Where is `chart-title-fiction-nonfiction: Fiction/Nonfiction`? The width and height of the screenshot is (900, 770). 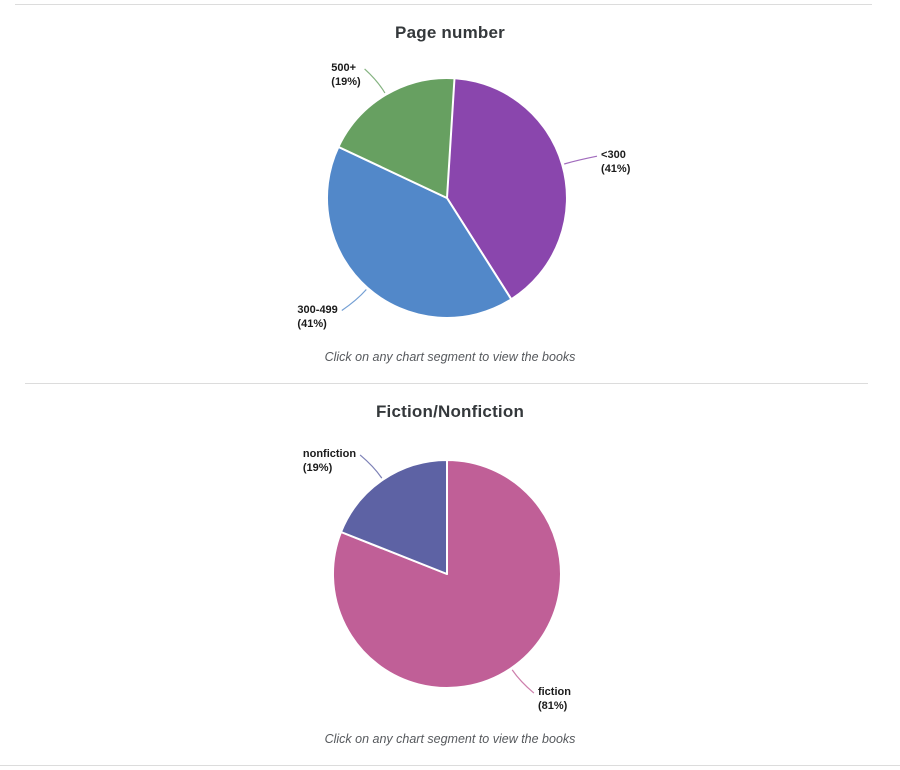 chart-title-fiction-nonfiction: Fiction/Nonfiction is located at coordinates (450, 411).